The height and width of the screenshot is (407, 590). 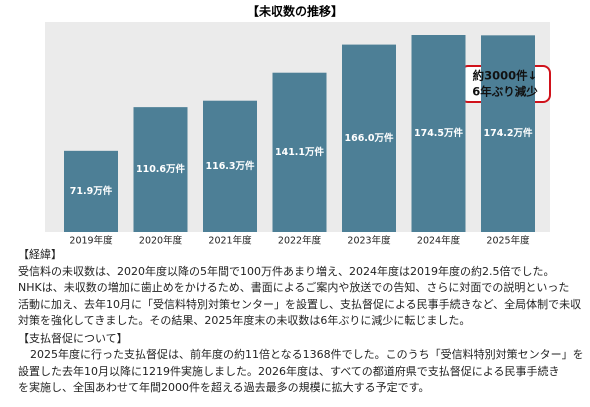 I want to click on value-label: 174.2万件, so click(x=508, y=133).